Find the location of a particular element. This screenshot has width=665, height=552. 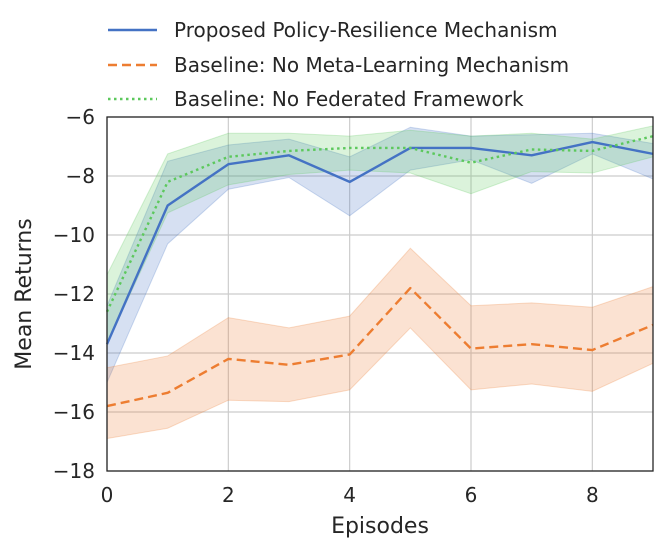

y-tick-label-2: −10 is located at coordinates (74, 235).